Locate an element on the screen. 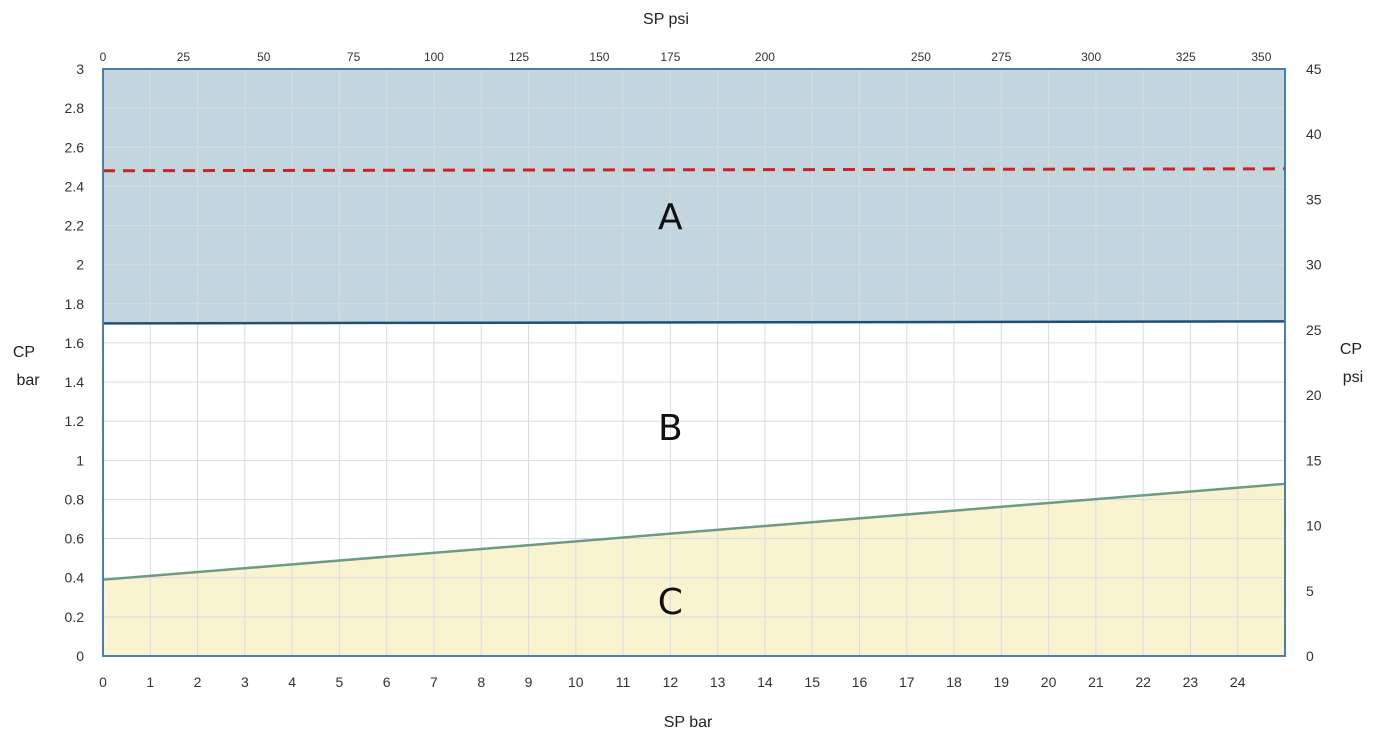 The image size is (1381, 736). y-psi-tick-label: 15 is located at coordinates (1314, 460).